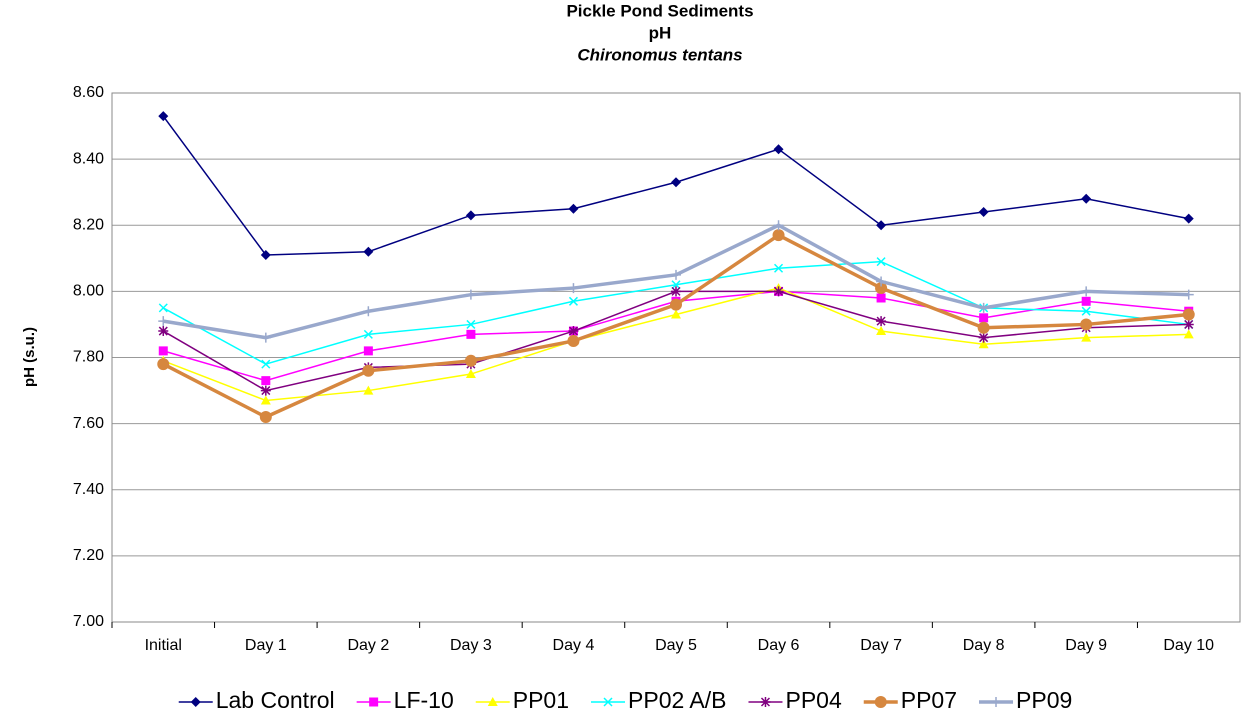  I want to click on x-tick-label: Day 3, so click(471, 645).